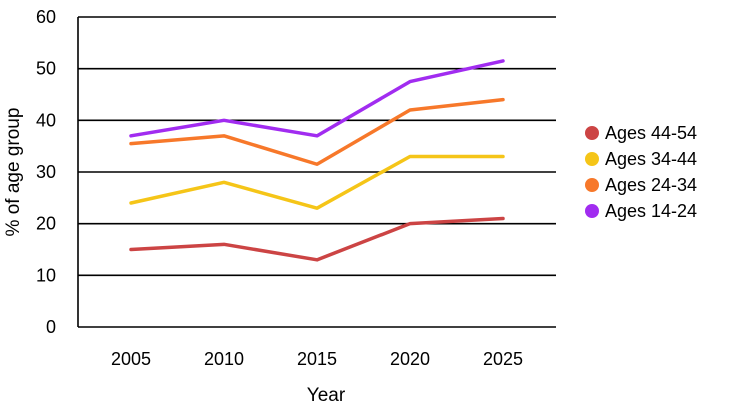 The height and width of the screenshot is (411, 730). I want to click on x-axis-title: Year, so click(326, 395).